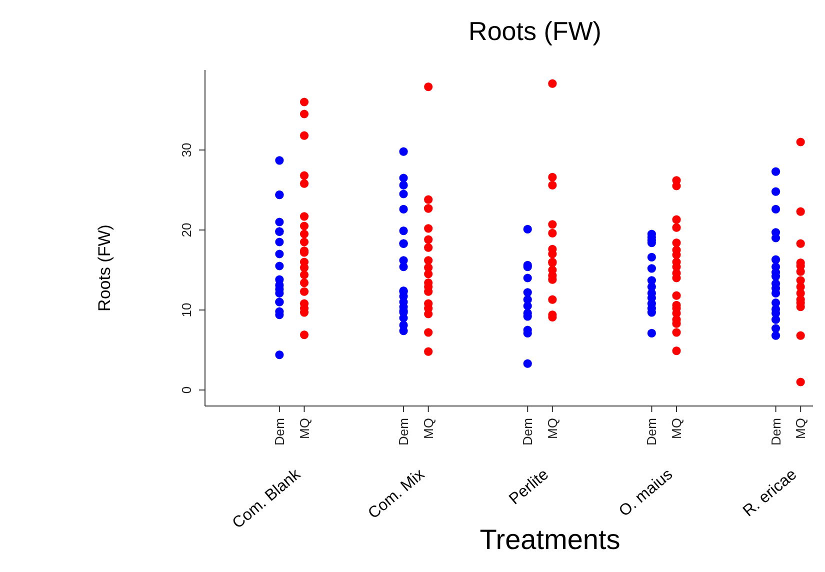  Describe the element at coordinates (550, 540) in the screenshot. I see `x-axis-title: Treatments` at that location.